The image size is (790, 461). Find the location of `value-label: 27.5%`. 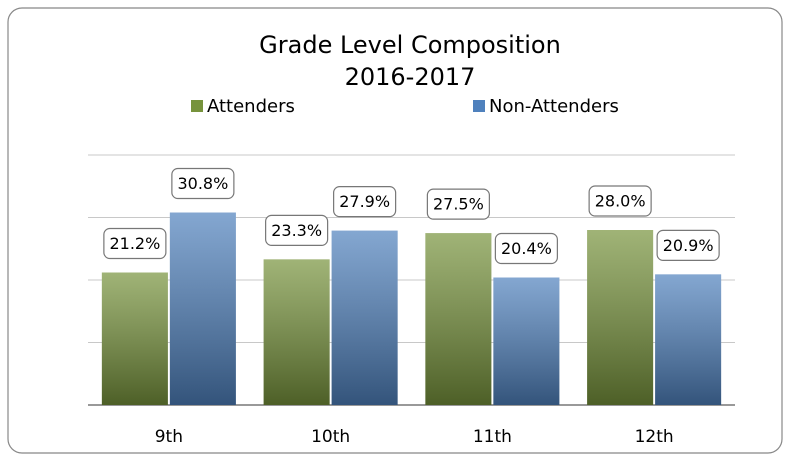

value-label: 27.5% is located at coordinates (458, 204).